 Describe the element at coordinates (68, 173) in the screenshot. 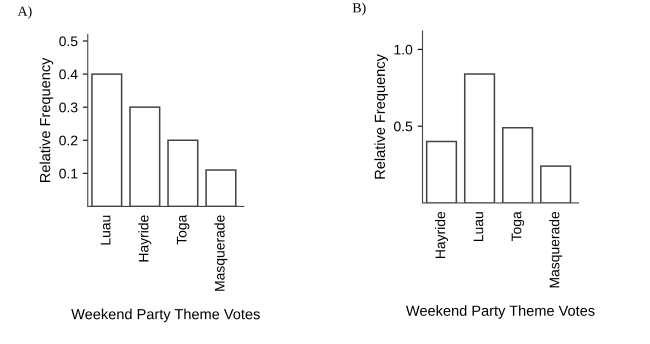

I see `y-tick-label: 0.1` at that location.